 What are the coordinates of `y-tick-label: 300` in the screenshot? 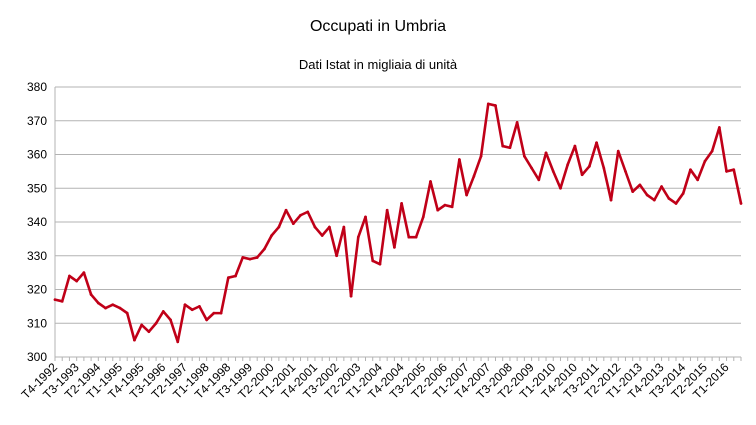 It's located at (37, 357).